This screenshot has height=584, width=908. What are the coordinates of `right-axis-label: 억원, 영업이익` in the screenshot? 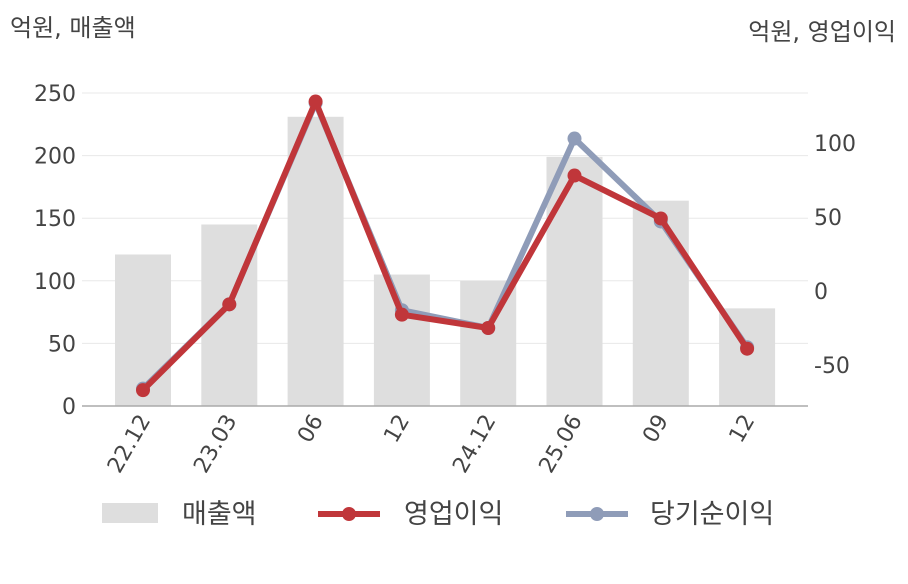 It's located at (822, 32).